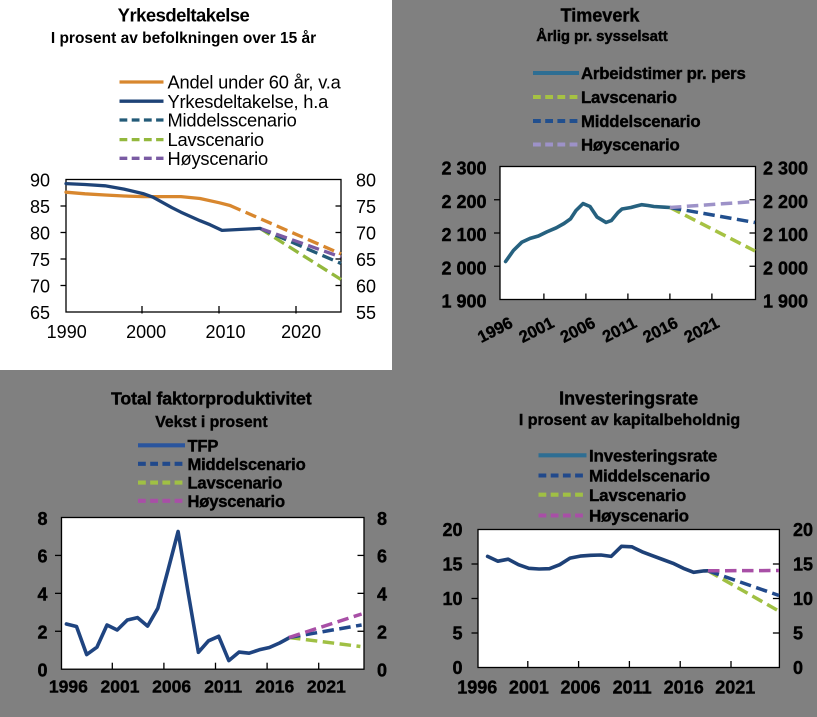 The image size is (817, 717). Describe the element at coordinates (40, 207) in the screenshot. I see `svg-text: 85` at that location.